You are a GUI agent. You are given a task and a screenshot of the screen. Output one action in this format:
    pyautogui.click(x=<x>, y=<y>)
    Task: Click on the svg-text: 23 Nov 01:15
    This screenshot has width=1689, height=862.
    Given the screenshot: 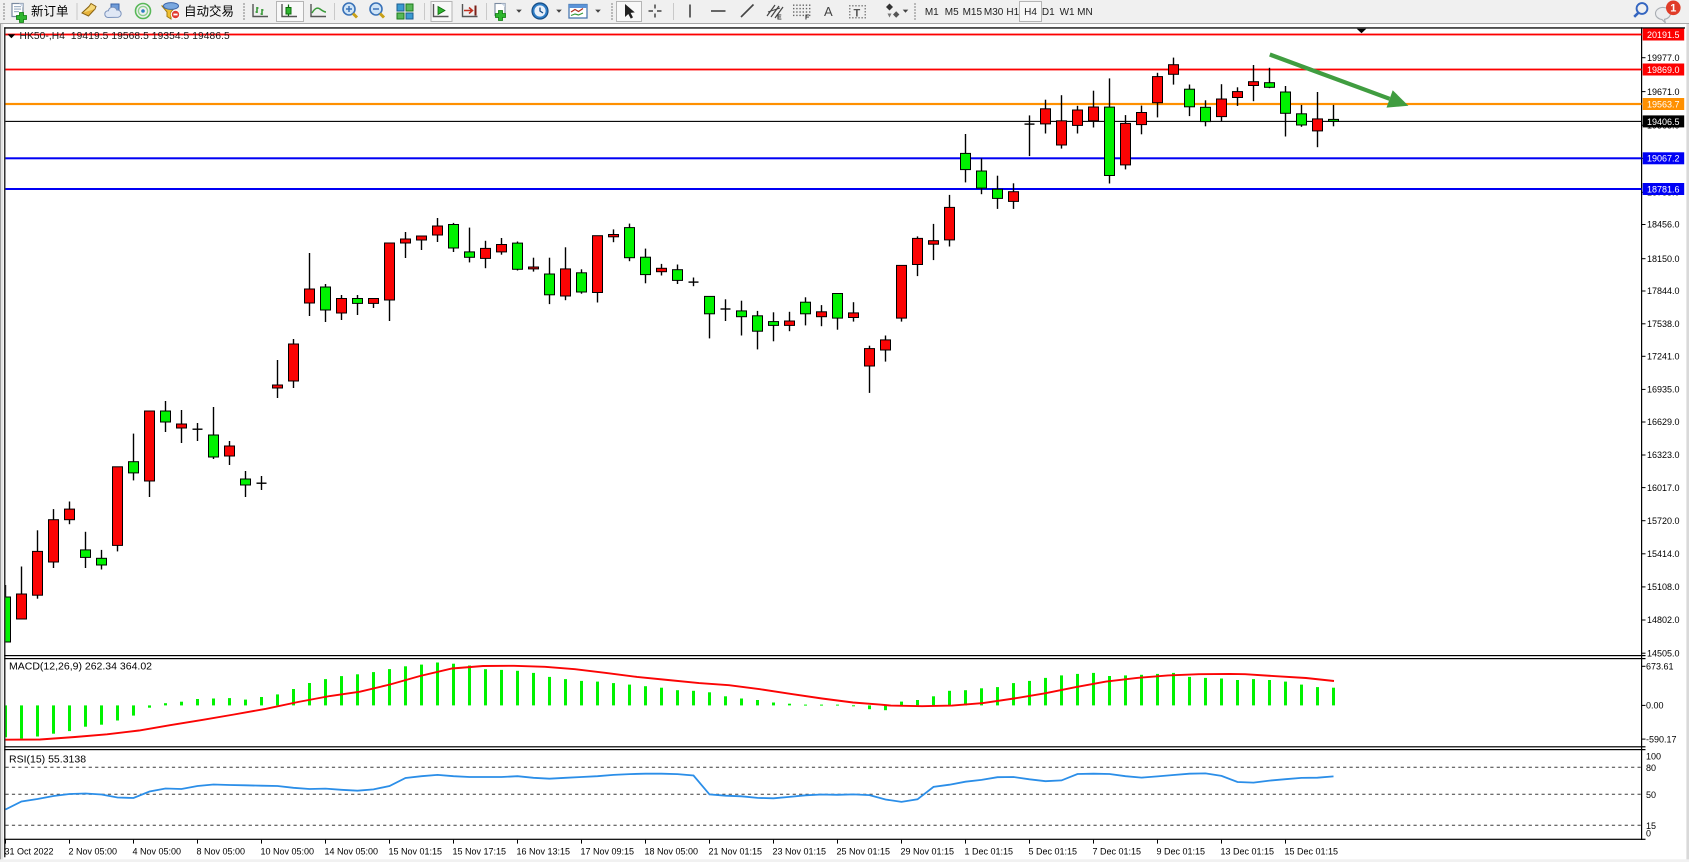 What is the action you would take?
    pyautogui.click(x=800, y=852)
    